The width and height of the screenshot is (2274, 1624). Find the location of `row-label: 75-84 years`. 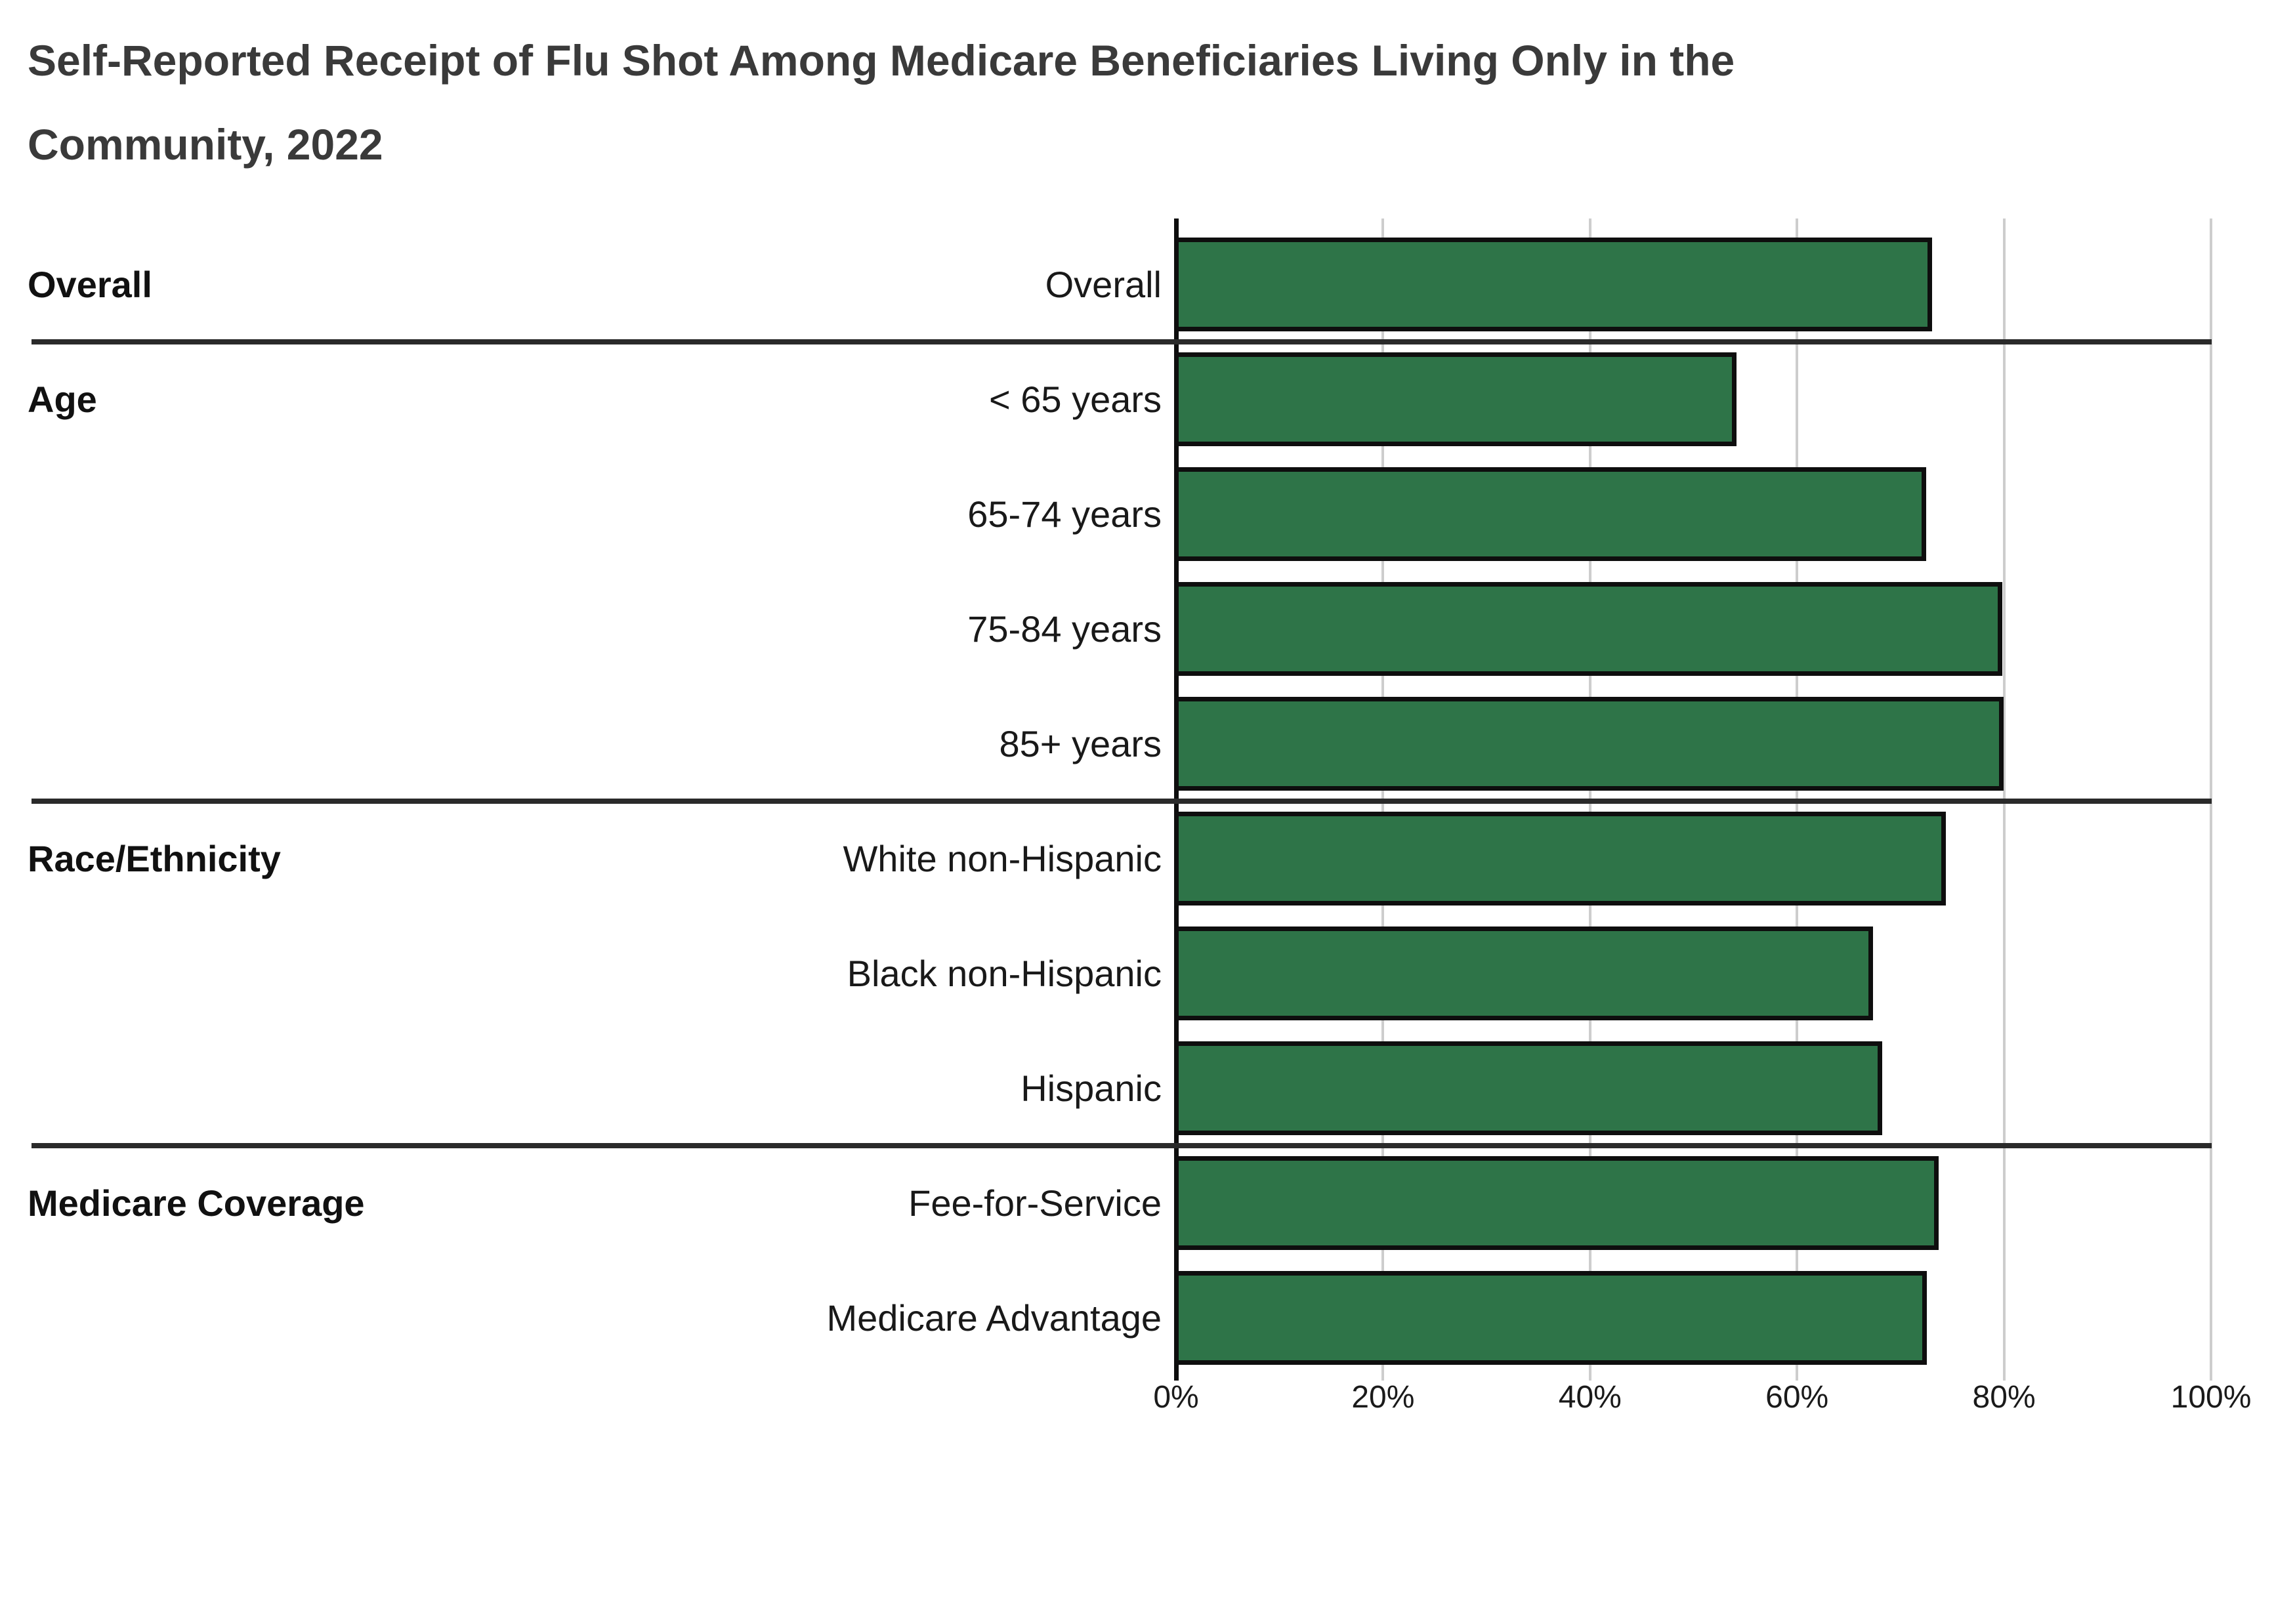

row-label: 75-84 years is located at coordinates (1064, 629).